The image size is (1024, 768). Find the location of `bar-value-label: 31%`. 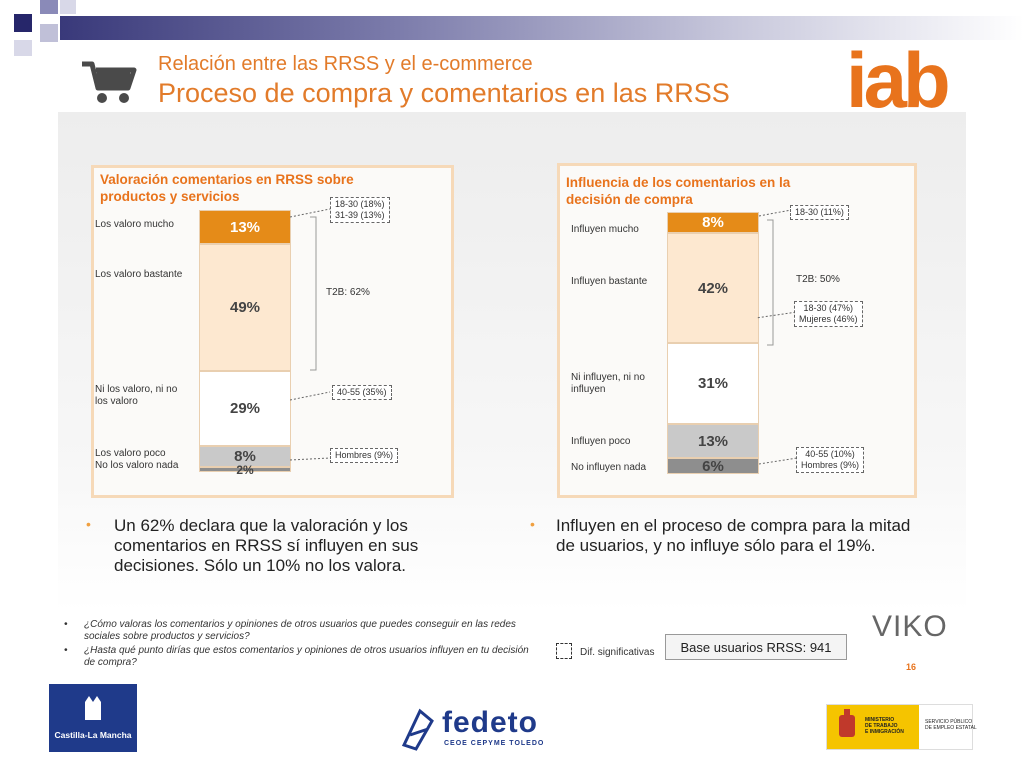

bar-value-label: 31% is located at coordinates (713, 383).